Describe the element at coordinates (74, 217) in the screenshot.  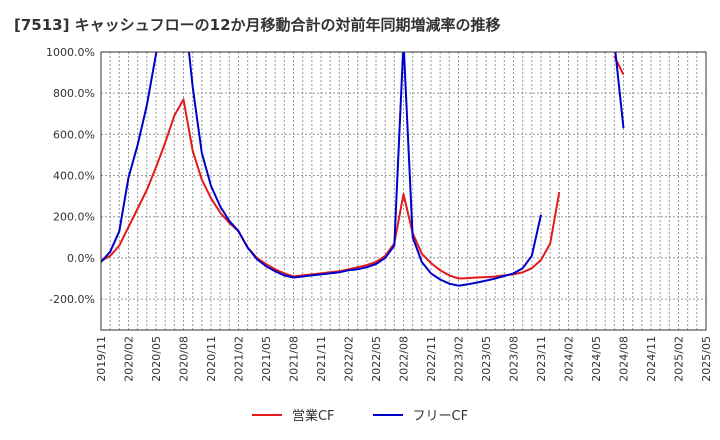
I see `y-tick-label: 200.0%` at that location.